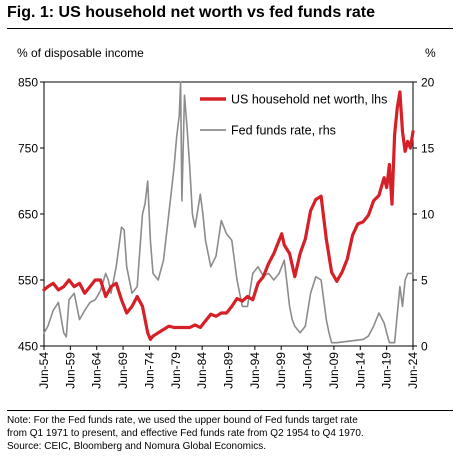 The width and height of the screenshot is (459, 468). What do you see at coordinates (44, 370) in the screenshot?
I see `x-tick-label: Jun-54` at bounding box center [44, 370].